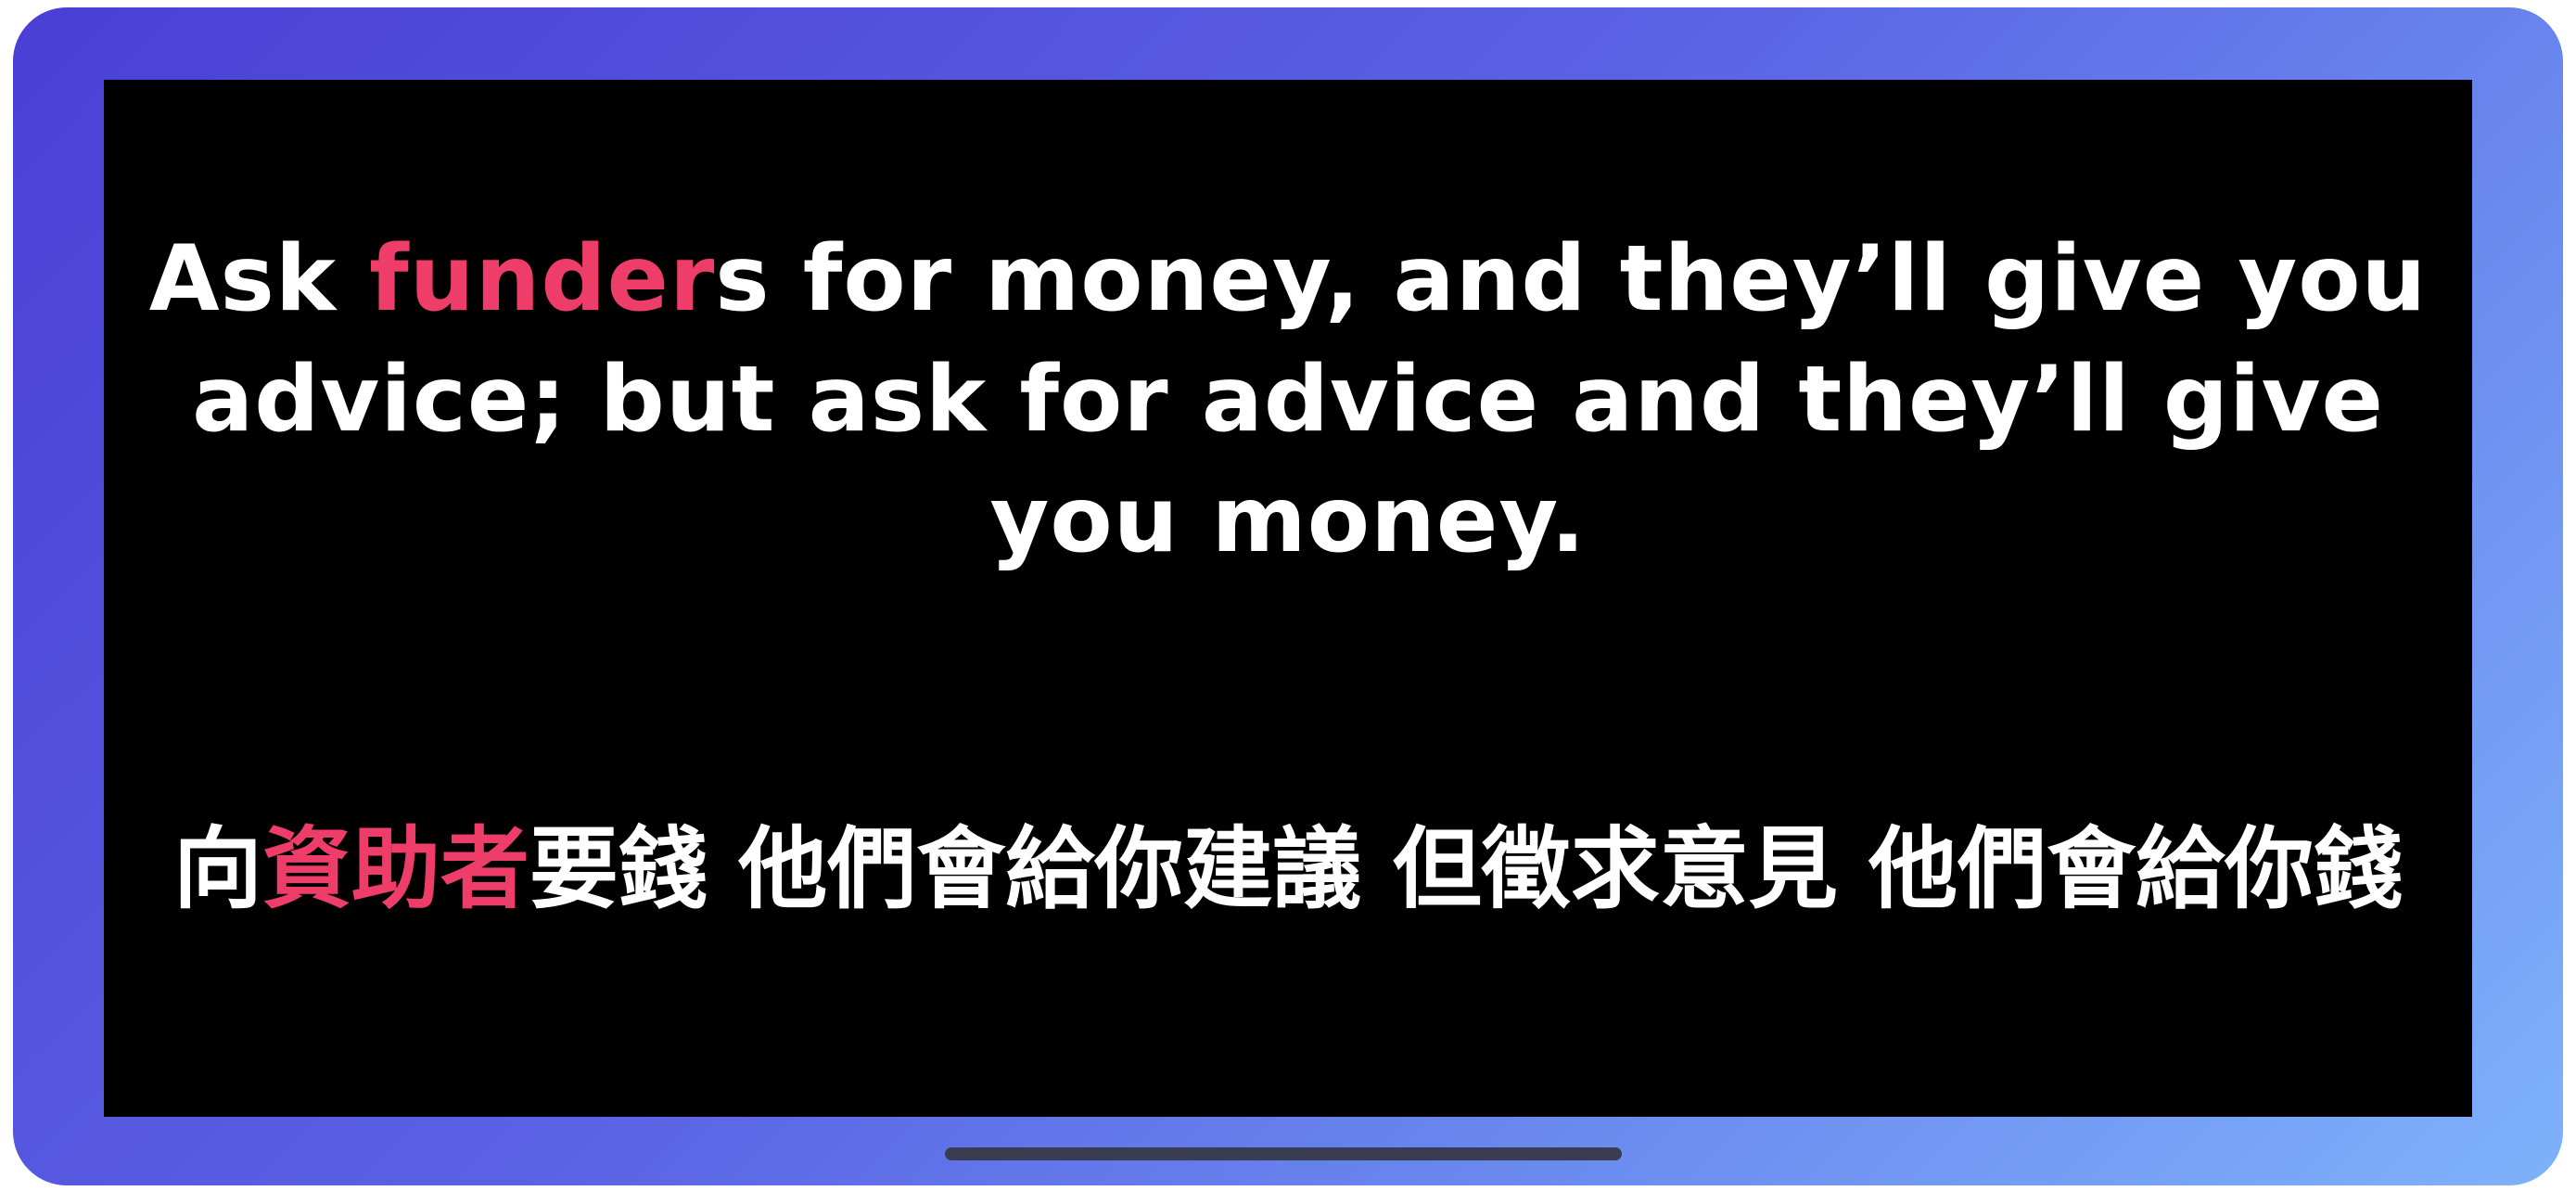 This screenshot has height=1191, width=2576. I want to click on english-quote-start: Ask, so click(259, 279).